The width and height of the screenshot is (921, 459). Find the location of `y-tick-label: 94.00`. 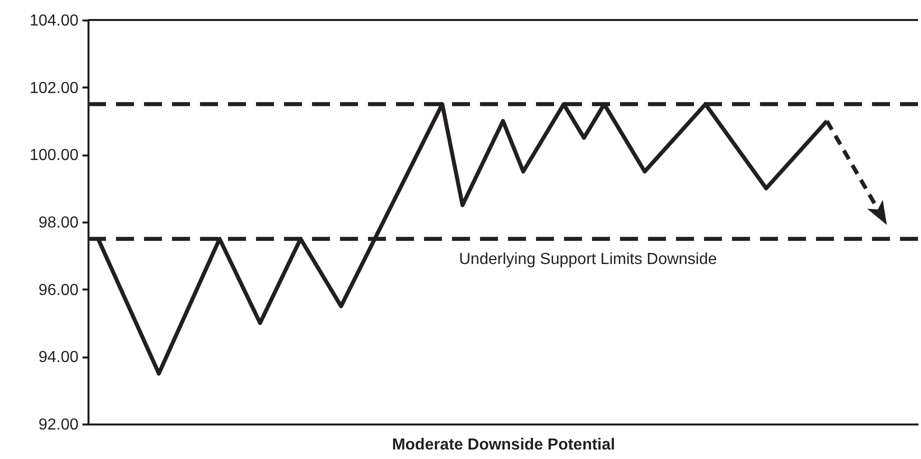

y-tick-label: 94.00 is located at coordinates (58, 357).